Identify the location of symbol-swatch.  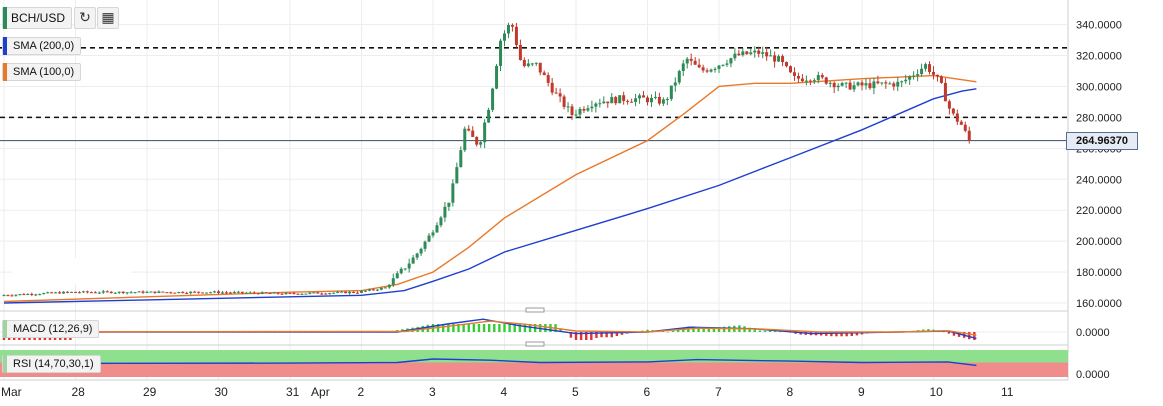
(5, 18).